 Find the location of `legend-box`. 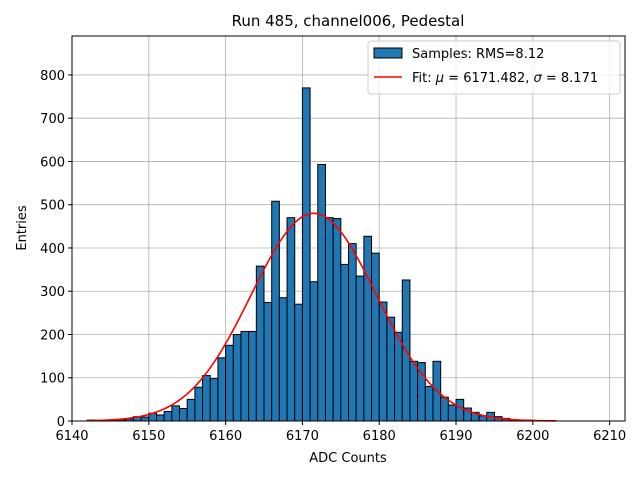

legend-box is located at coordinates (494, 67).